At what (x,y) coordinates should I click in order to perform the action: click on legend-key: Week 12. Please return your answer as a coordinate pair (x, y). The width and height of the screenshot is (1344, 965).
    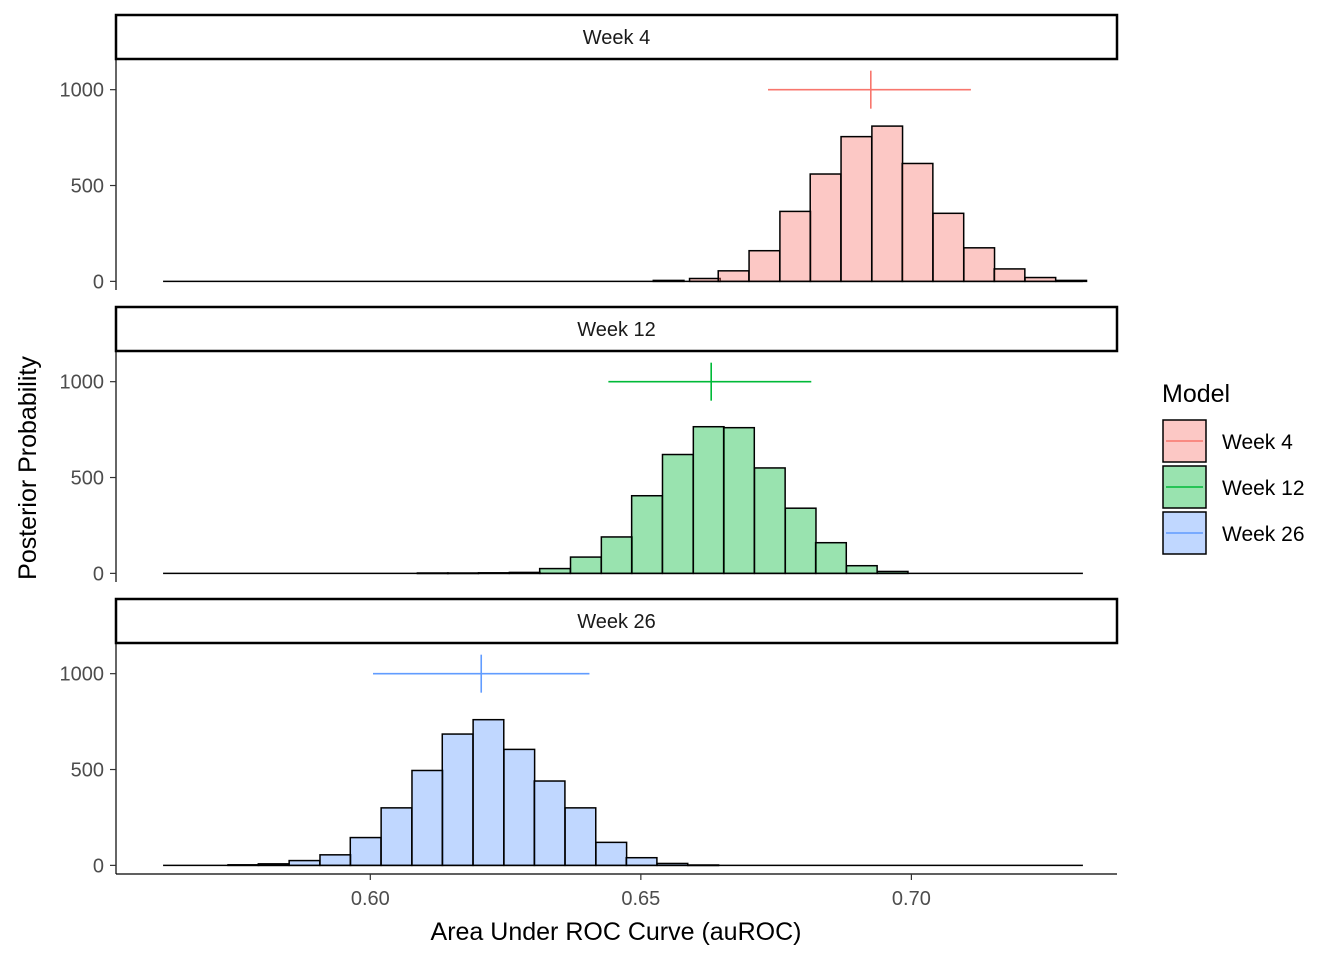
    Looking at the image, I should click on (1233, 487).